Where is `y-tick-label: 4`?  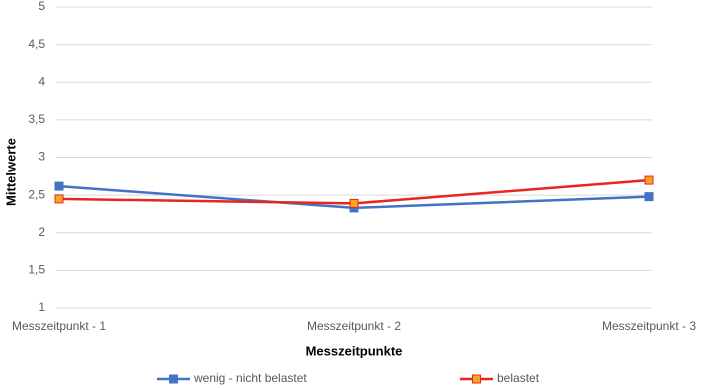 y-tick-label: 4 is located at coordinates (41, 81).